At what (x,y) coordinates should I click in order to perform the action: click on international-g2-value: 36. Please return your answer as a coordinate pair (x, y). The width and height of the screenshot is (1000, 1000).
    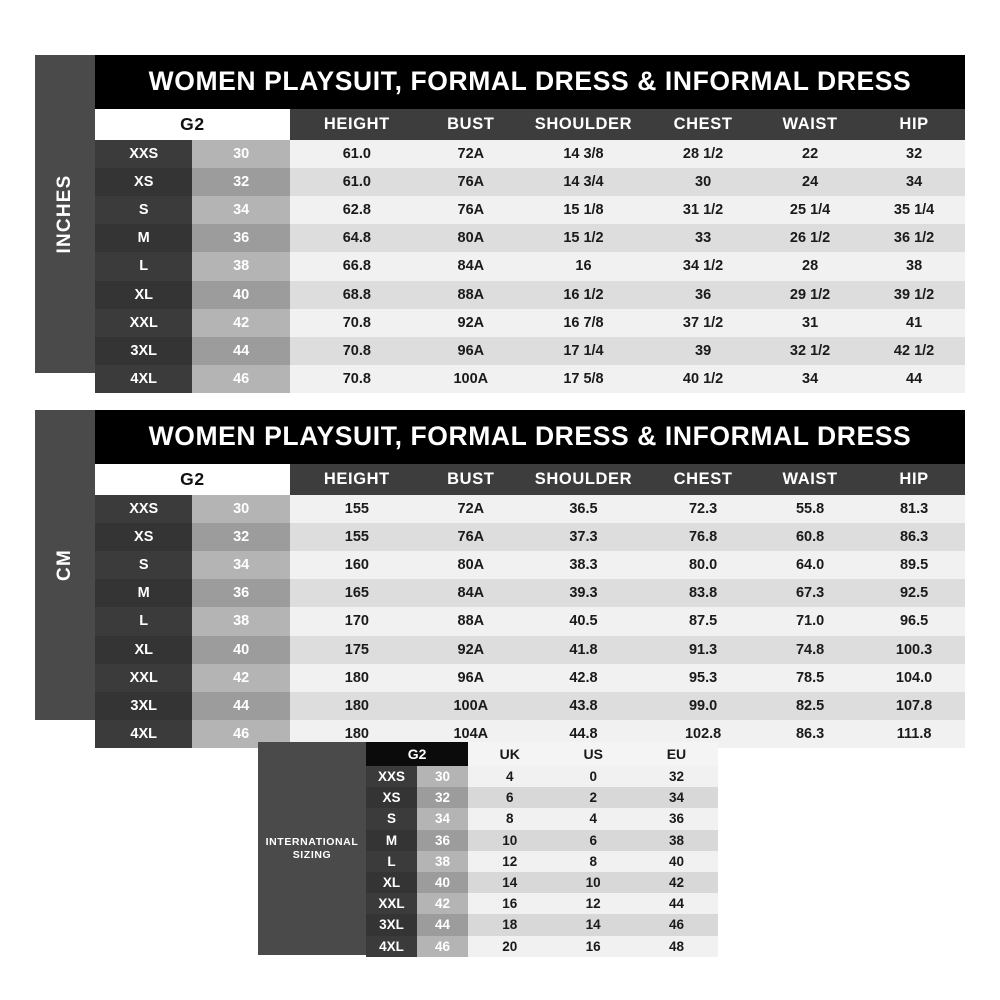
    Looking at the image, I should click on (443, 840).